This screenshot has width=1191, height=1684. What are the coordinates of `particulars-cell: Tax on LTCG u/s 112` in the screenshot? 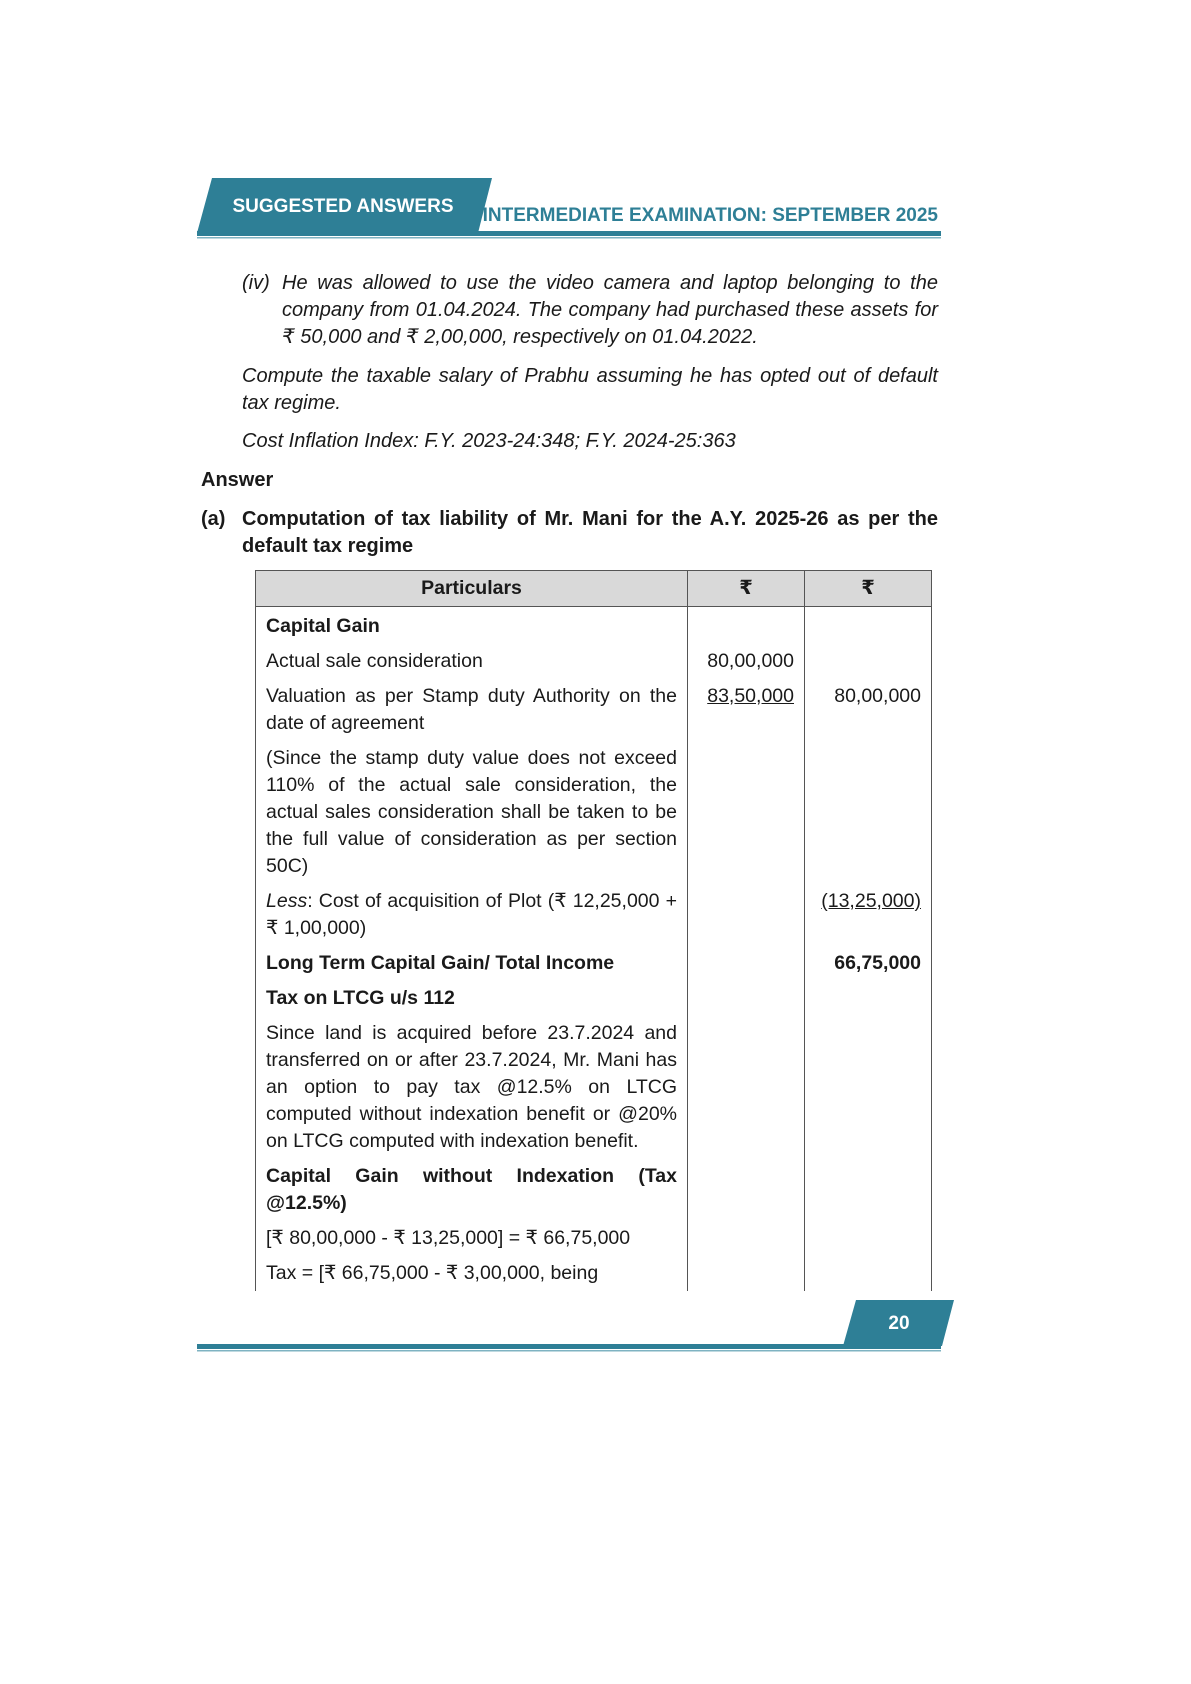 It's located at (471, 998).